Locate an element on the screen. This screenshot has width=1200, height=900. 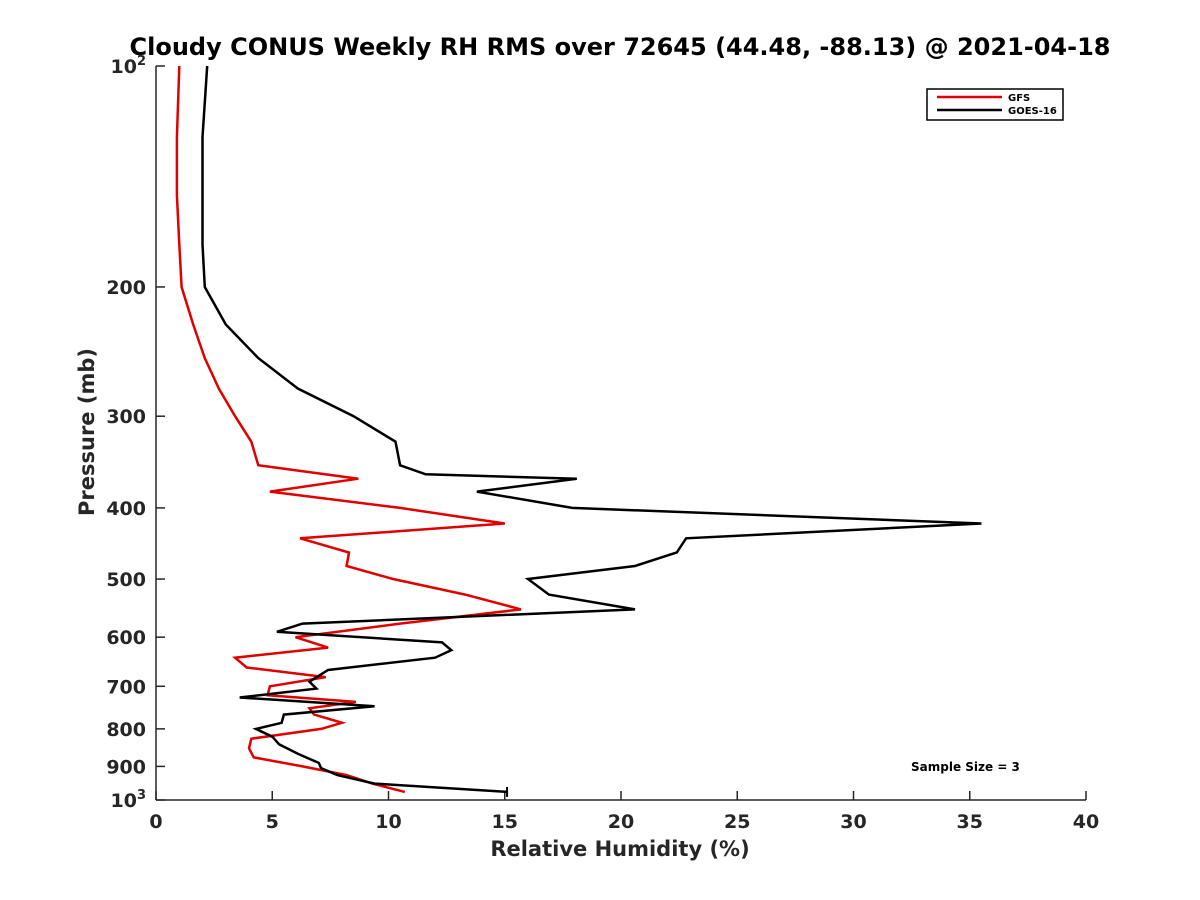
x-tick-label: 20 is located at coordinates (621, 822).